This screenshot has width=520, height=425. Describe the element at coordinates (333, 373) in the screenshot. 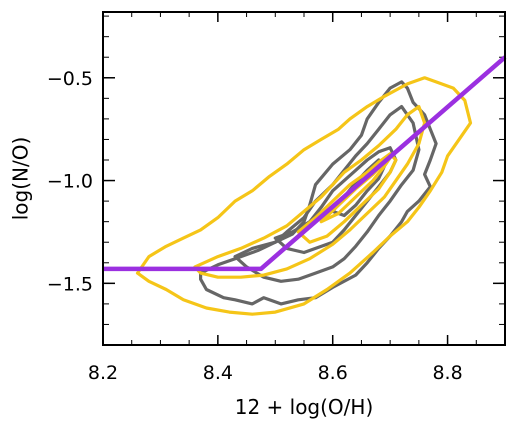

I see `x-tick-label: 8.6` at that location.